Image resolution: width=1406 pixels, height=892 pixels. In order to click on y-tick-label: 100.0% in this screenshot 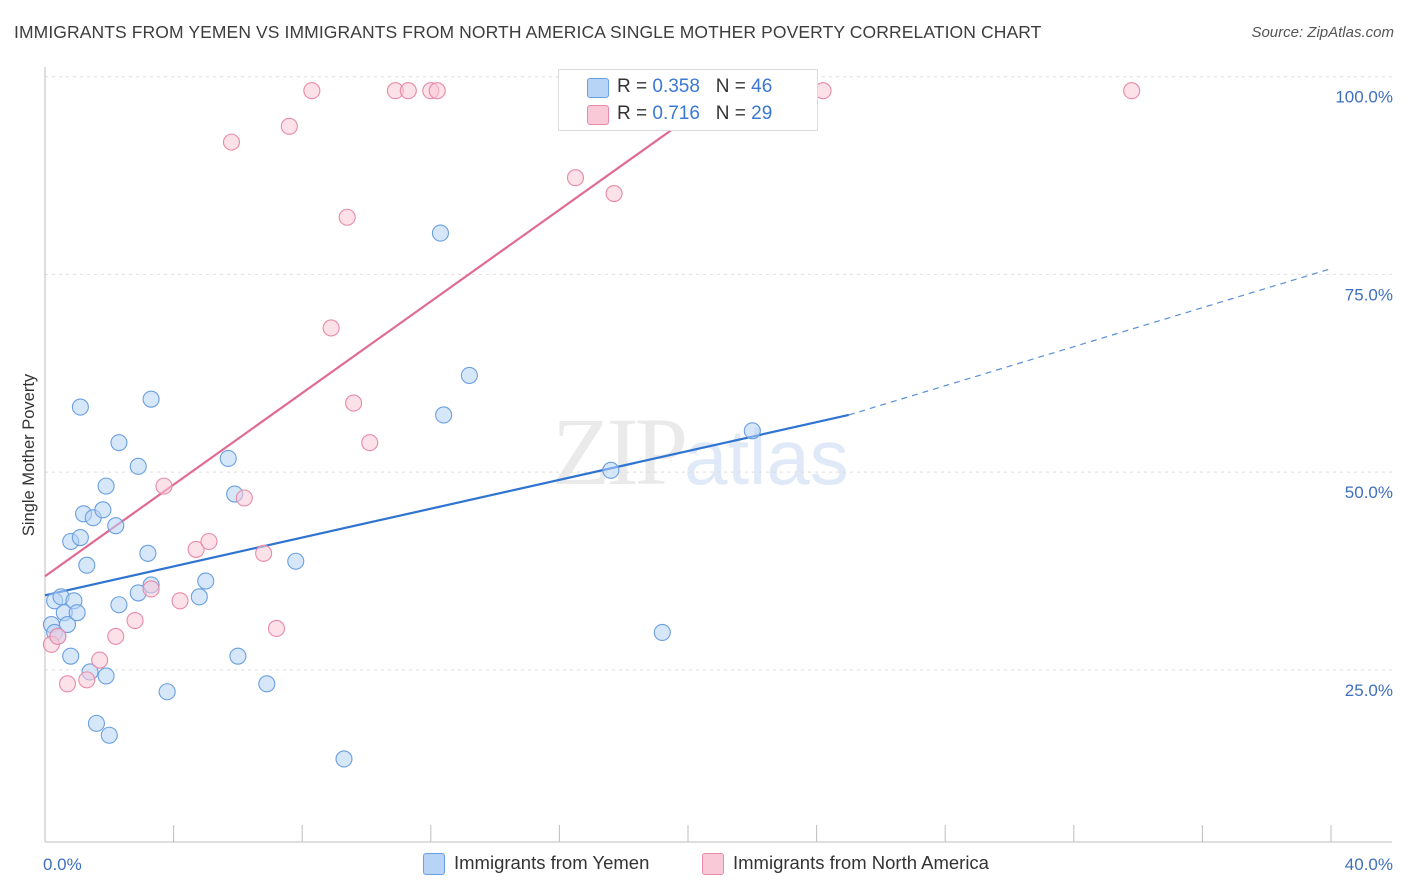, I will do `click(1364, 97)`.